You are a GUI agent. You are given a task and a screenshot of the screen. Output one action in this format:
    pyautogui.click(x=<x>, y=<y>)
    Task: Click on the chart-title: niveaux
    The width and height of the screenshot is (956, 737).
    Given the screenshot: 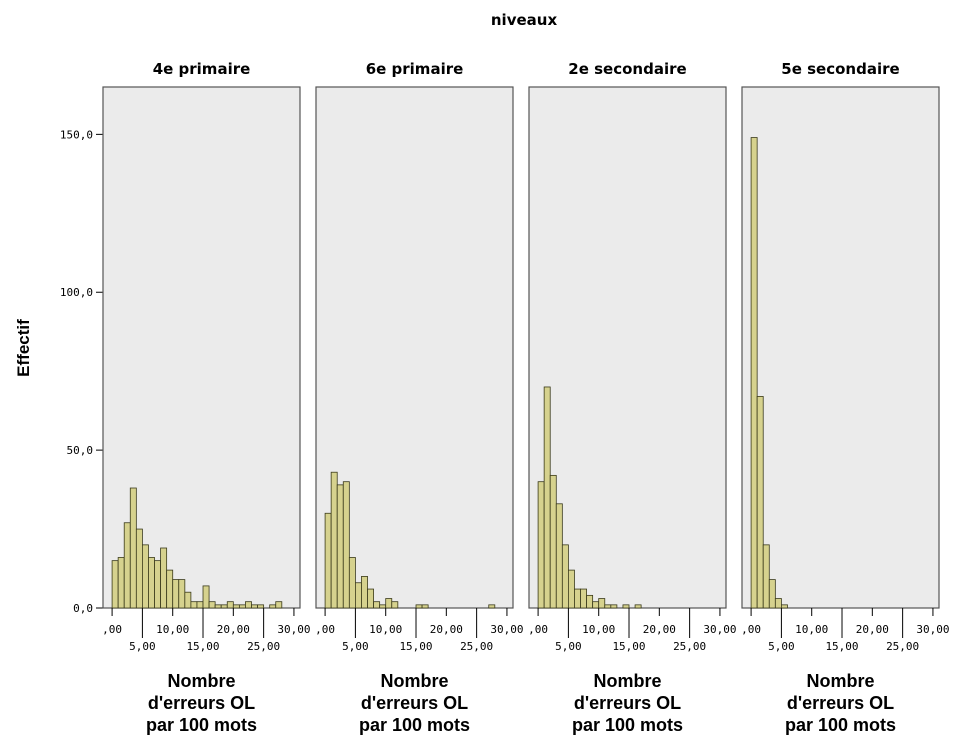 What is the action you would take?
    pyautogui.click(x=524, y=20)
    